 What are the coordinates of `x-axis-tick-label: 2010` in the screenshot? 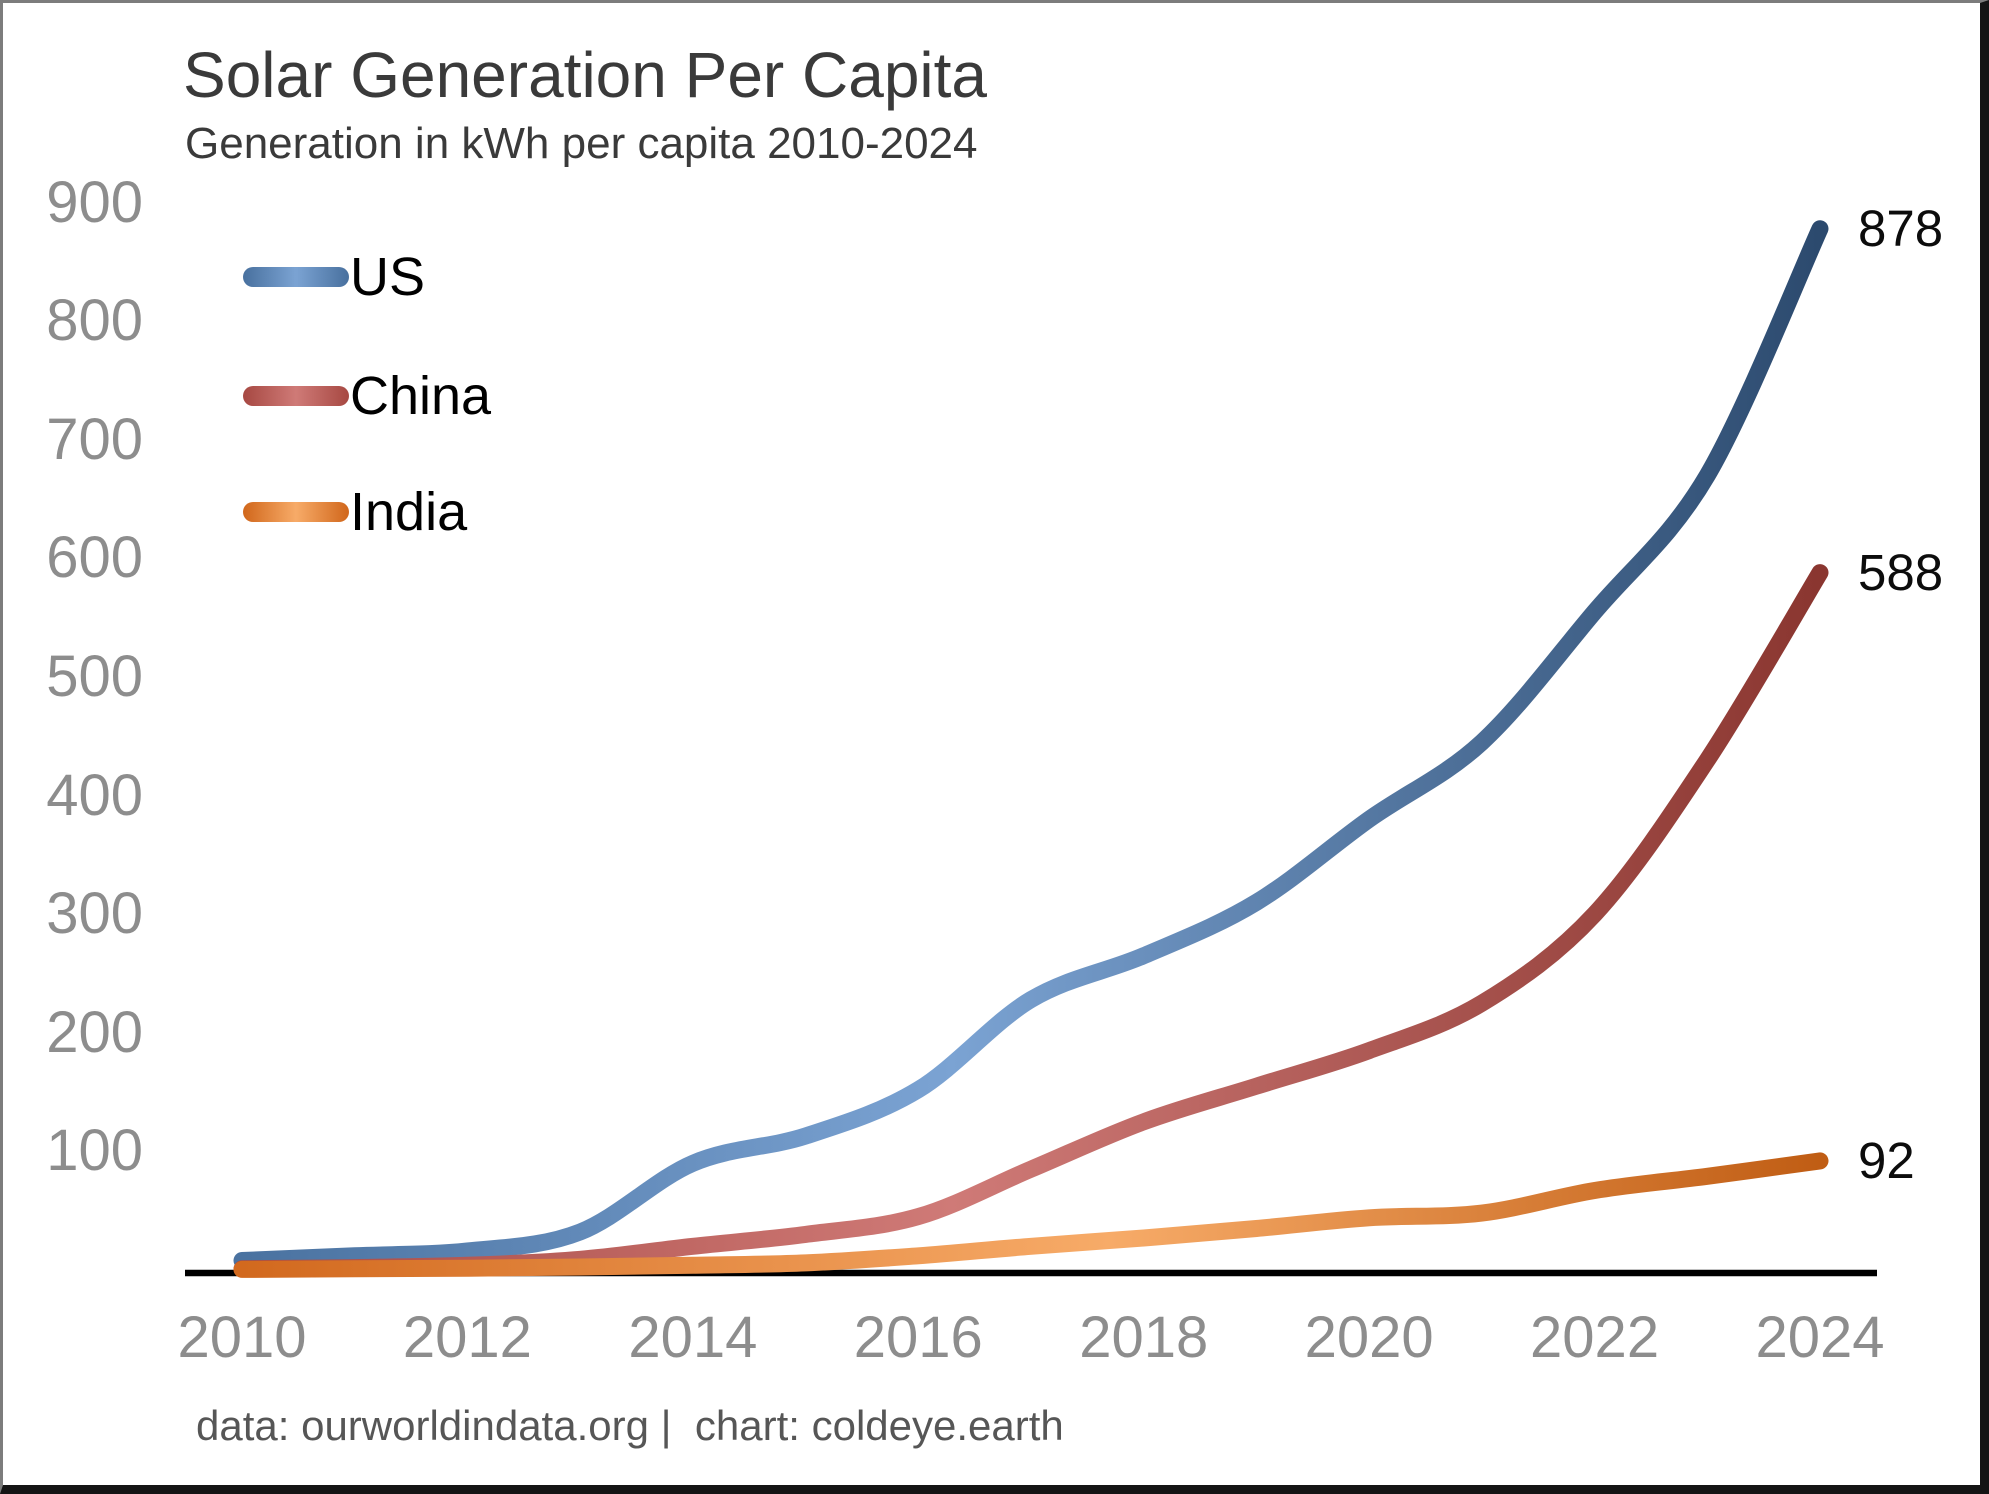 It's located at (242, 1337).